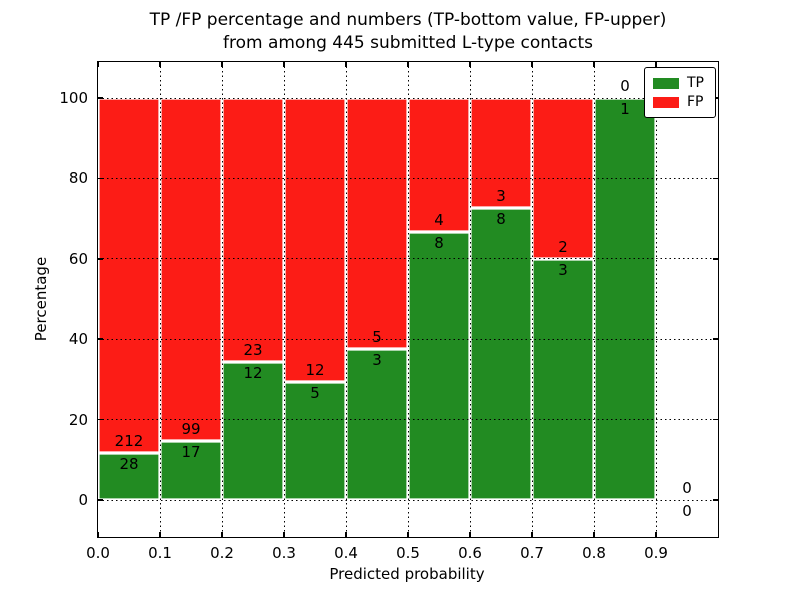  I want to click on y-axis-label: Percentage, so click(41, 299).